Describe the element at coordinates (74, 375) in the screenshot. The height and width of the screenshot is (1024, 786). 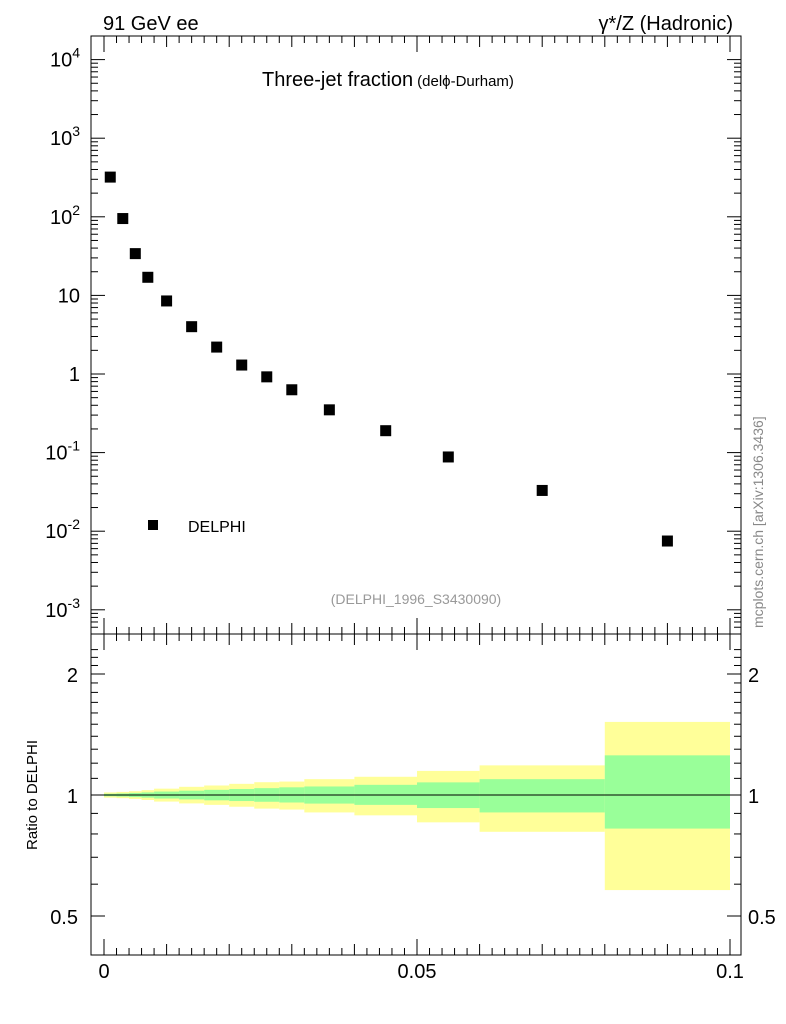
I see `main-ytick-label: 1` at that location.